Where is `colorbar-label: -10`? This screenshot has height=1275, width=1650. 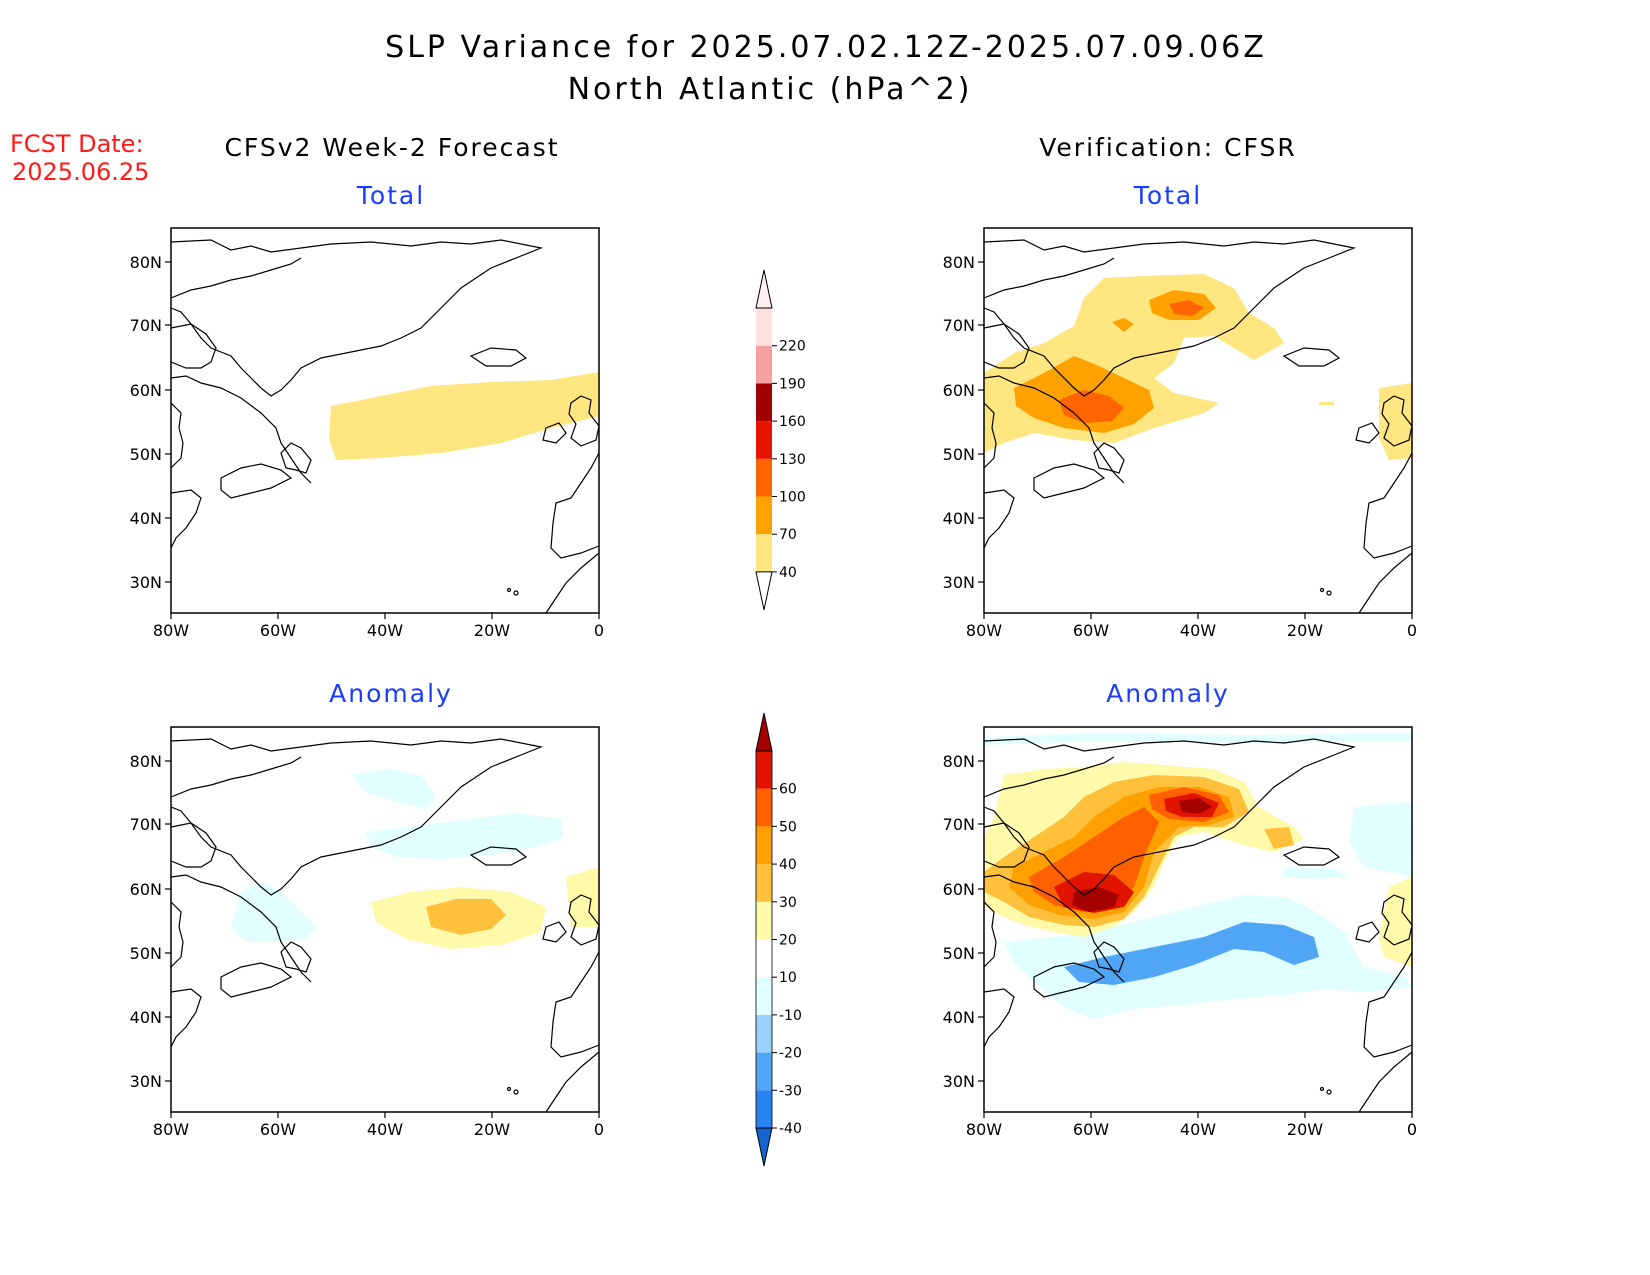
colorbar-label: -10 is located at coordinates (790, 1016).